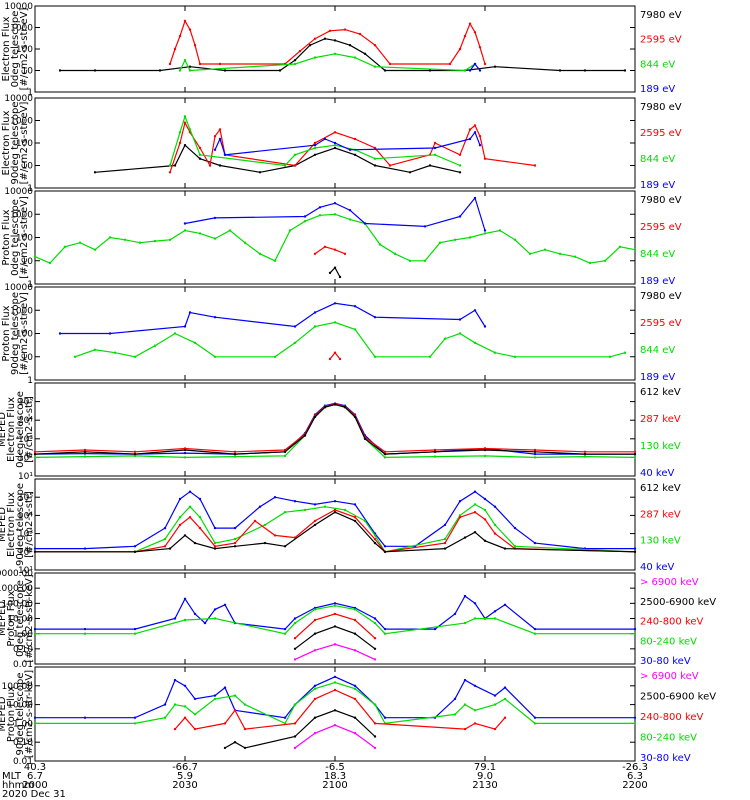 The width and height of the screenshot is (750, 800). What do you see at coordinates (184, 785) in the screenshot?
I see `x-tick-hhmm: 2030` at bounding box center [184, 785].